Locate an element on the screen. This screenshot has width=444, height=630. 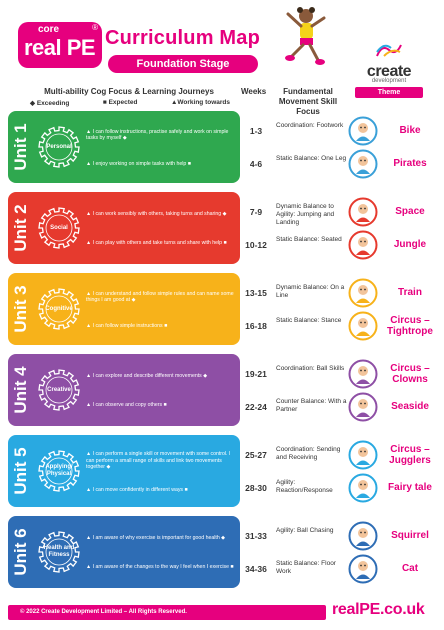
create-name: create is located at coordinates (389, 71).